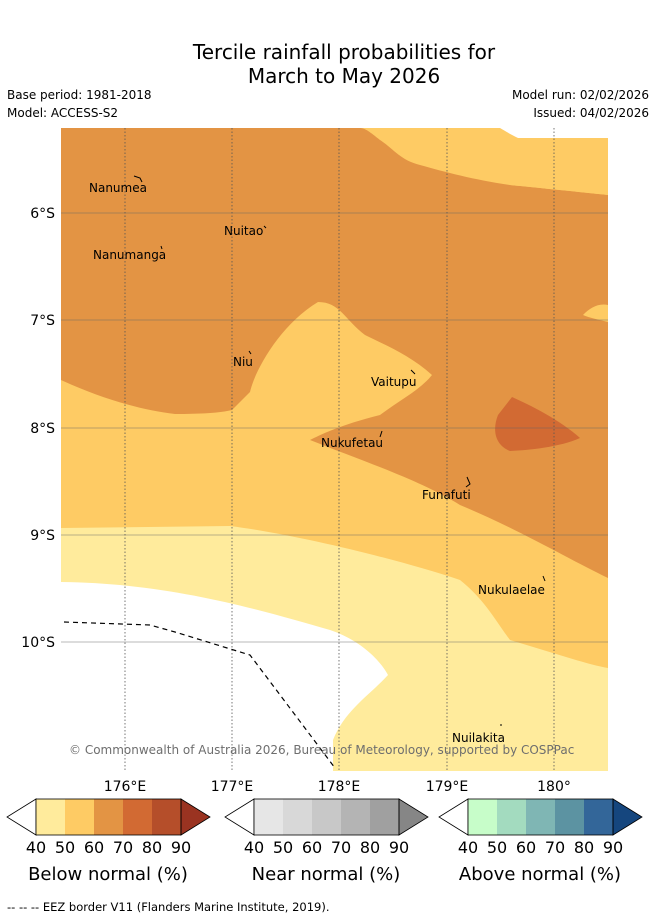  I want to click on lon-label-176e: 176°E, so click(125, 787).